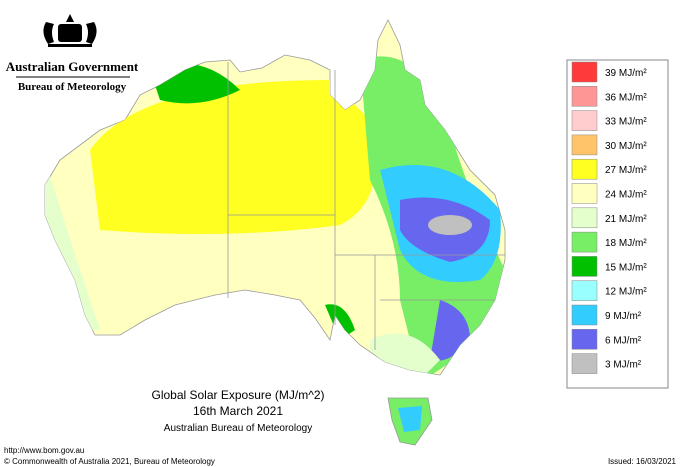 The width and height of the screenshot is (680, 467). I want to click on map-date: 16th March 2021, so click(238, 411).